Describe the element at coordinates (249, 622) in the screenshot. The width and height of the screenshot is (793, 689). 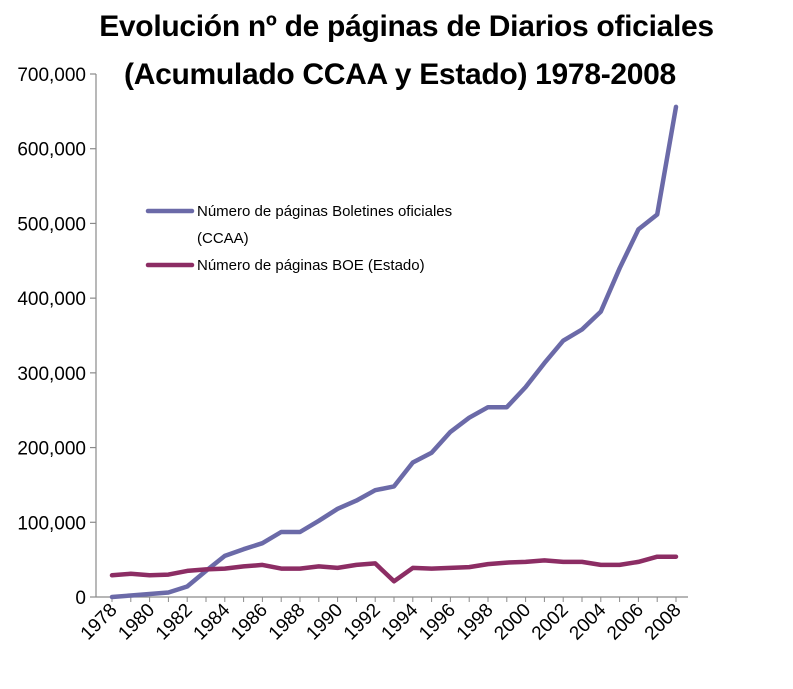
I see `x-tick-label: 1986` at that location.